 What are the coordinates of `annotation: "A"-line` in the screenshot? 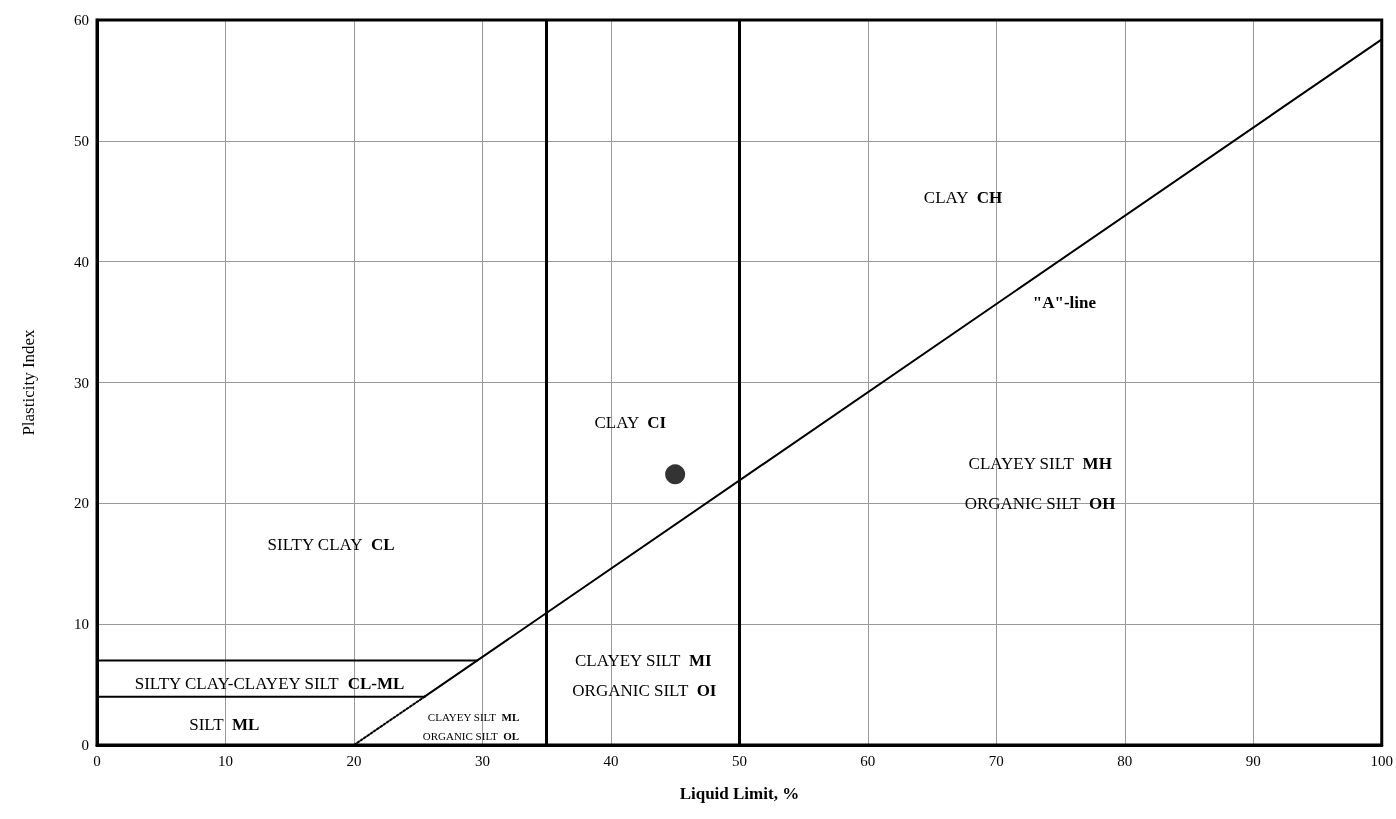 It's located at (1064, 303).